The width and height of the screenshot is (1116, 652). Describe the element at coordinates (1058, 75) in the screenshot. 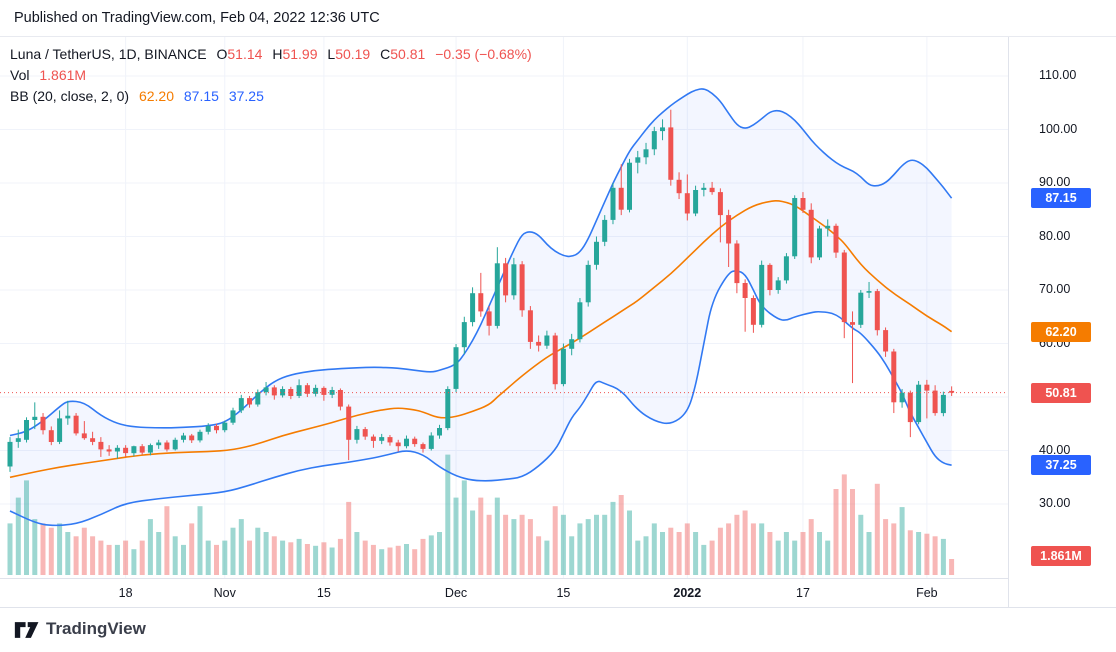

I see `price-tick-label: 110.00` at that location.